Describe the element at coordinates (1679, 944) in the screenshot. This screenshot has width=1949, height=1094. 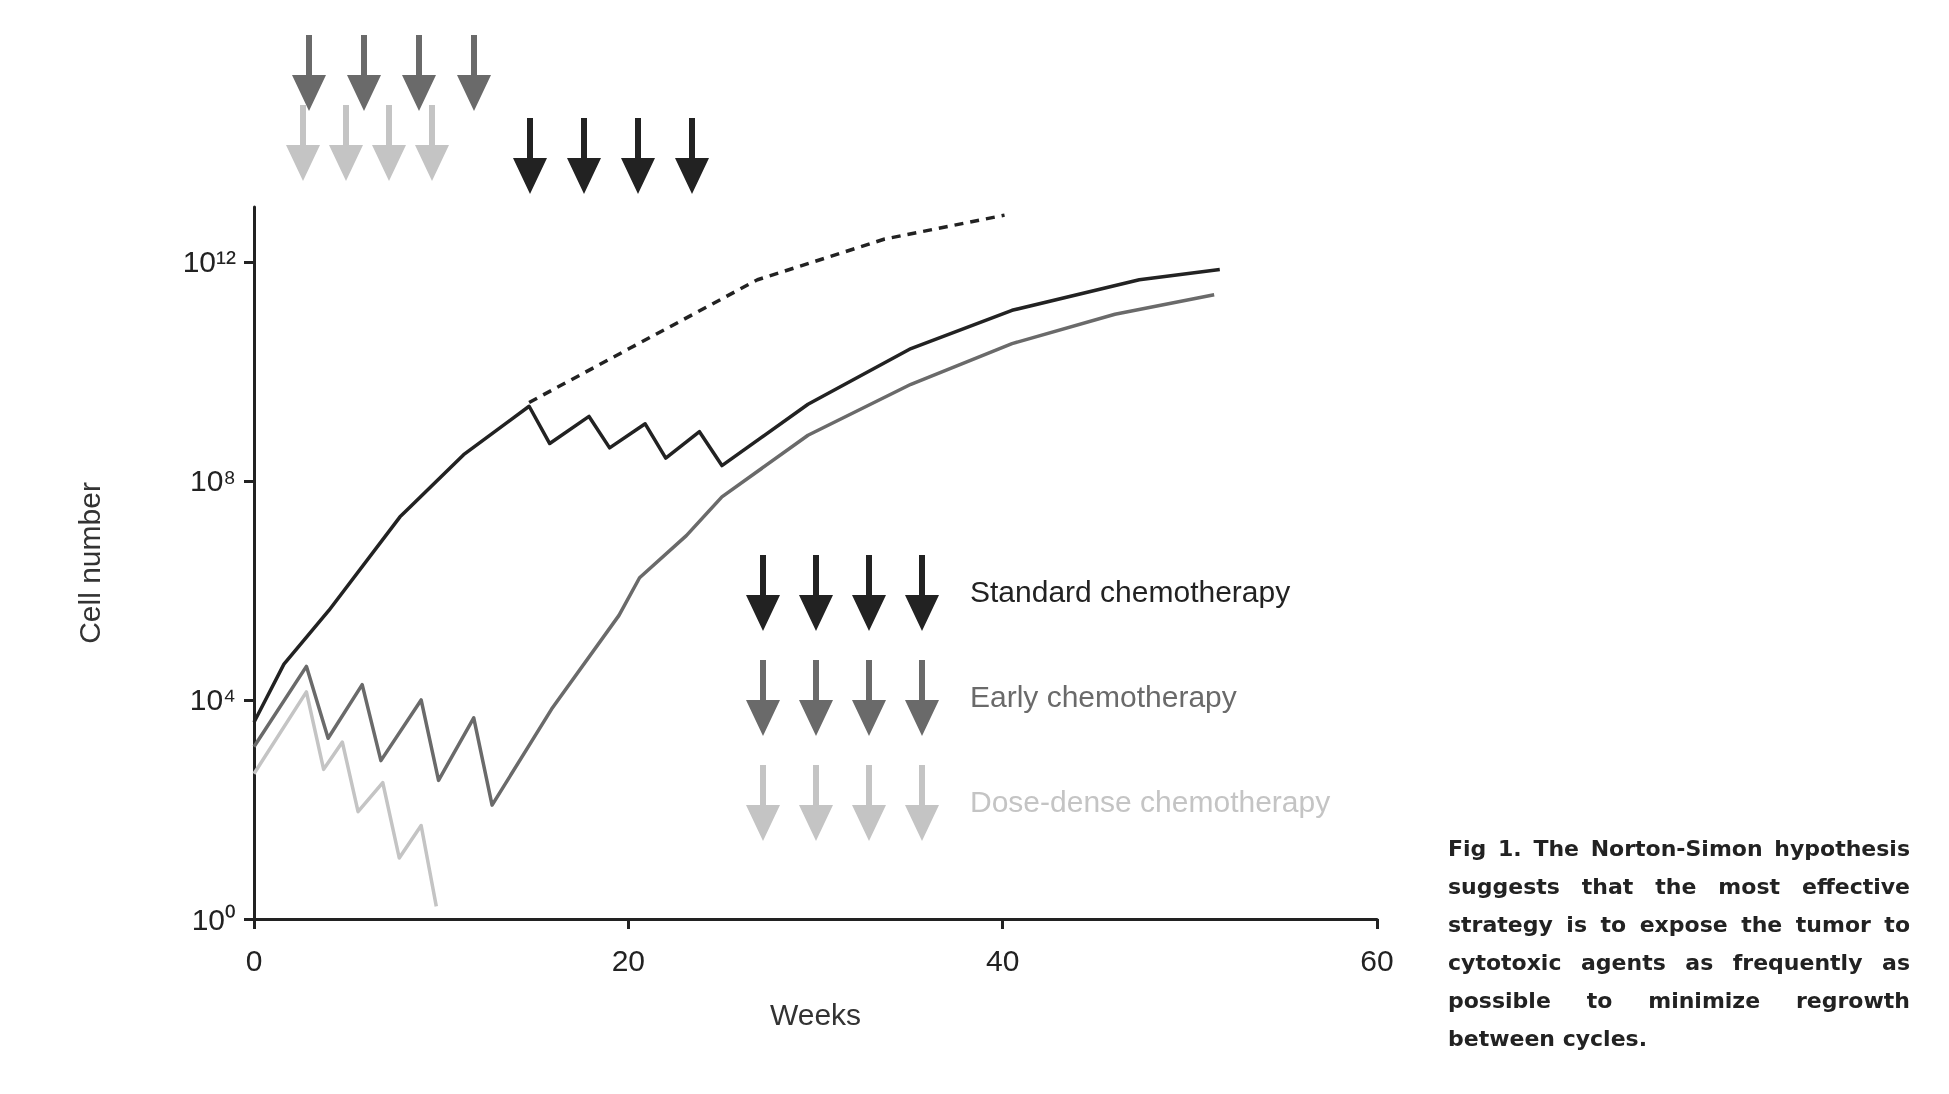
I see `caption: Fig 1. The Norton-Simon hypothesis suggests that the most effective strategy is to expose the tumor to cytotoxic agents as frequently as possible to minimize regrowth between cycles.` at that location.